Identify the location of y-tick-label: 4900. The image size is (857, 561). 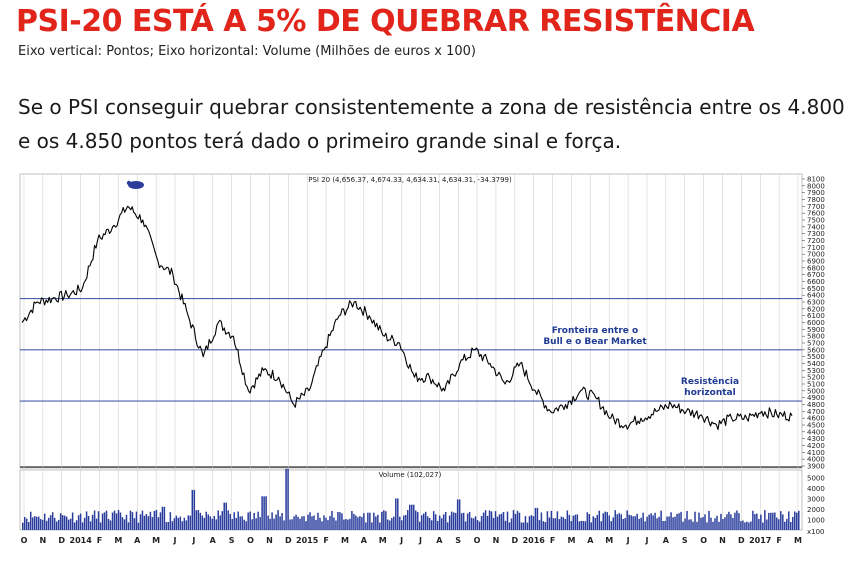
(816, 398).